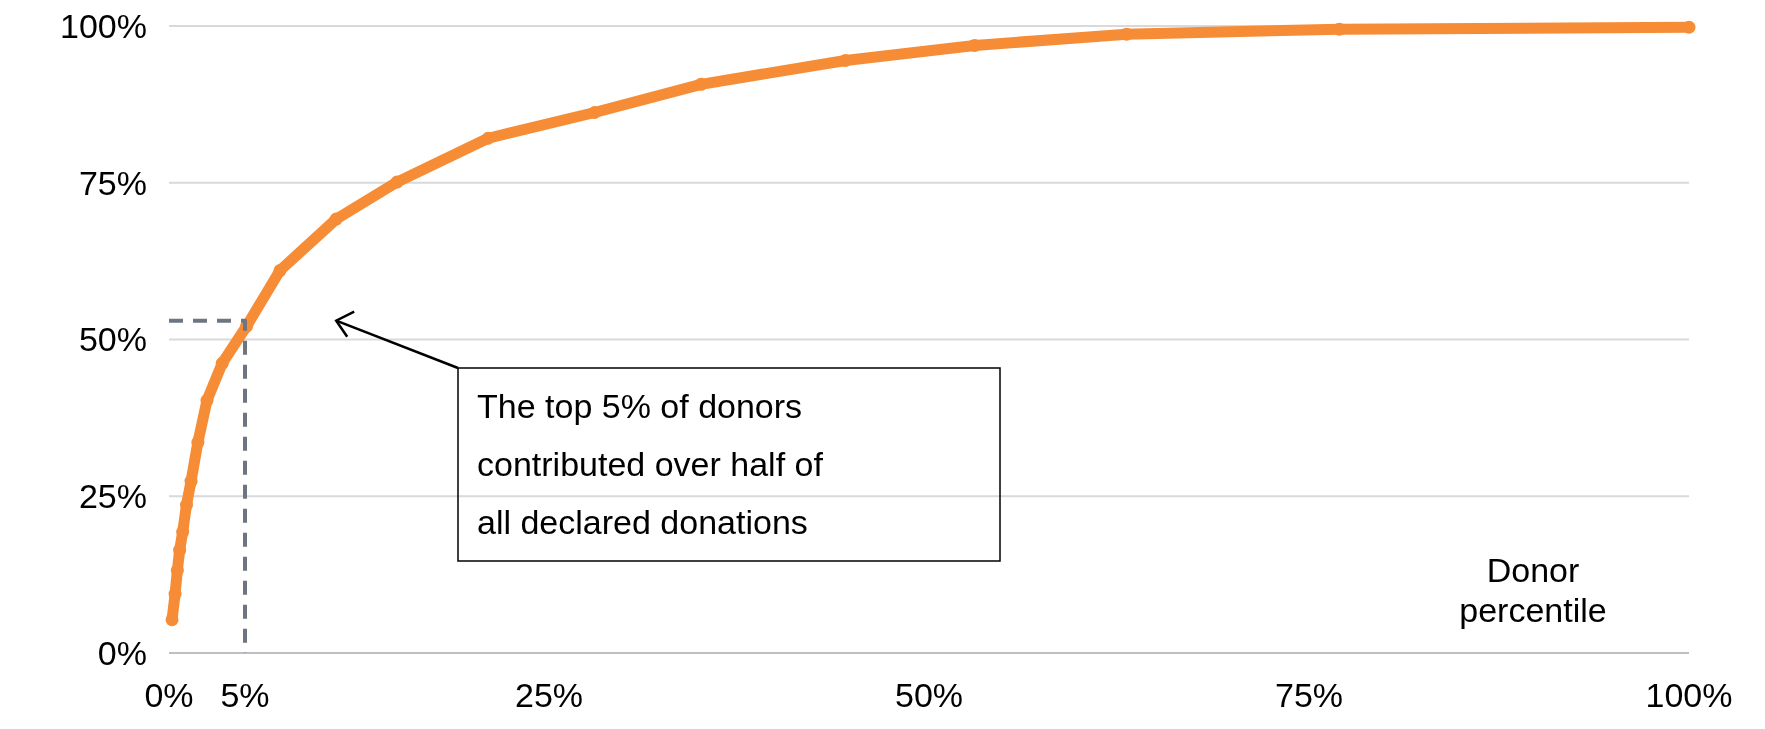 Image resolution: width=1765 pixels, height=729 pixels. I want to click on y-tick-label: 25%, so click(112, 496).